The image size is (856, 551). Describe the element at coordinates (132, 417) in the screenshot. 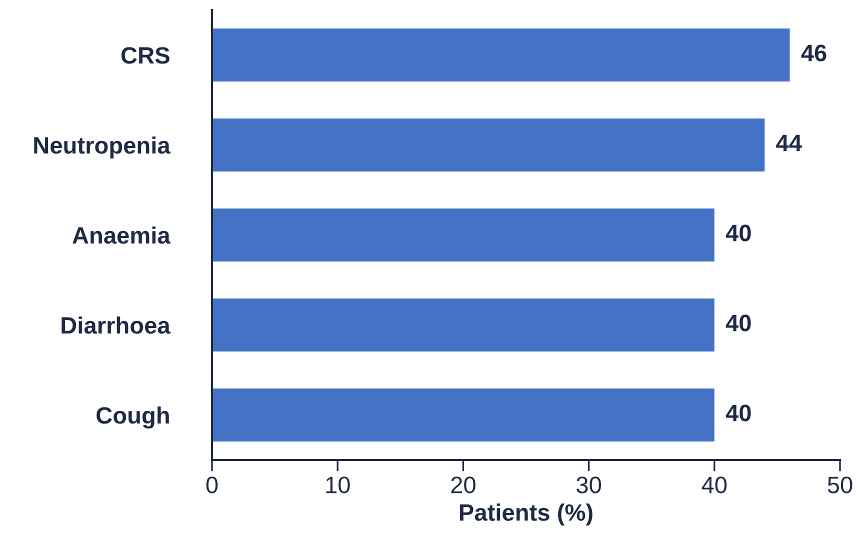

I see `y-tick-label: Cough` at that location.